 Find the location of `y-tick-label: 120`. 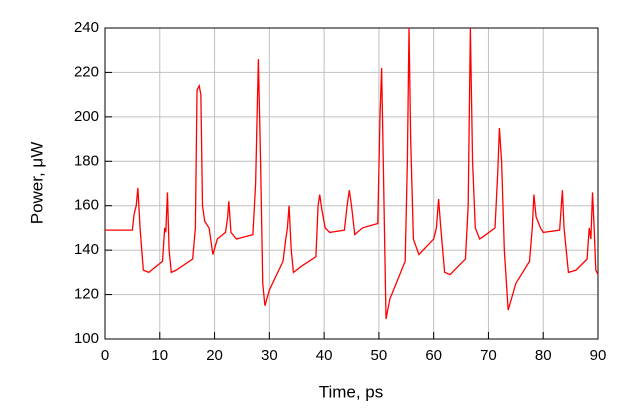

y-tick-label: 120 is located at coordinates (86, 294).